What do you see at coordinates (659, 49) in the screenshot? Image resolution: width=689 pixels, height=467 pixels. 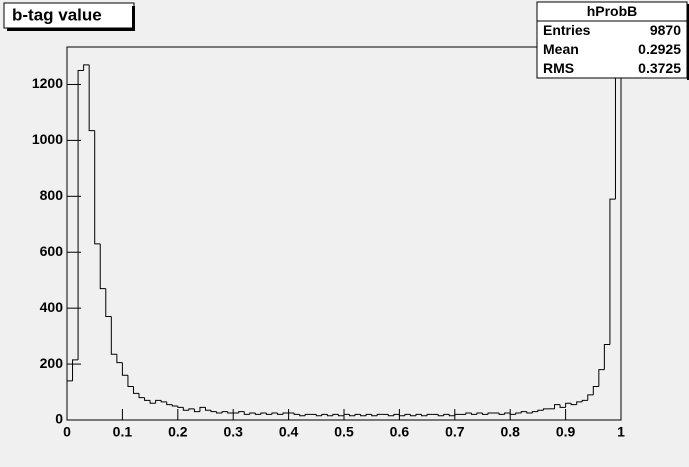 I see `stats-value: 0.2925` at bounding box center [659, 49].